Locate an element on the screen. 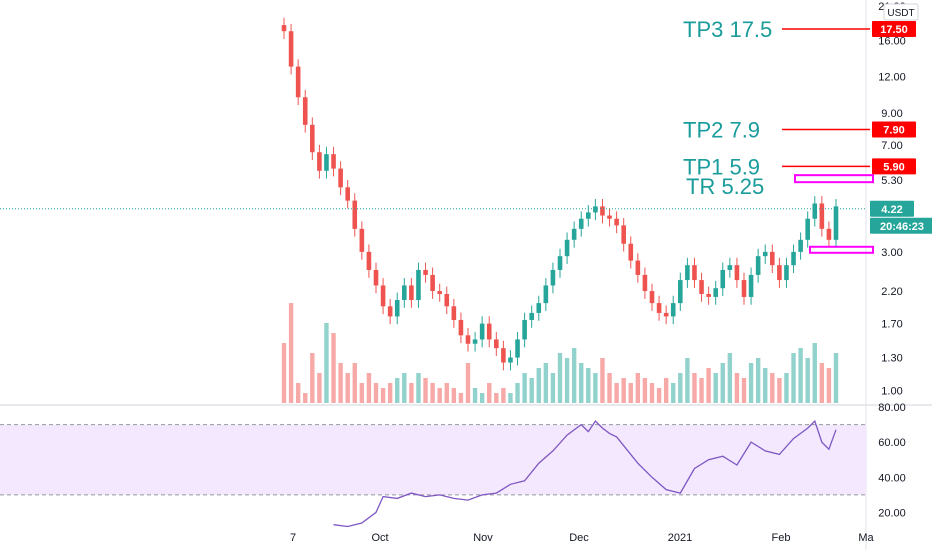  time-tick-label: Oct is located at coordinates (379, 538).